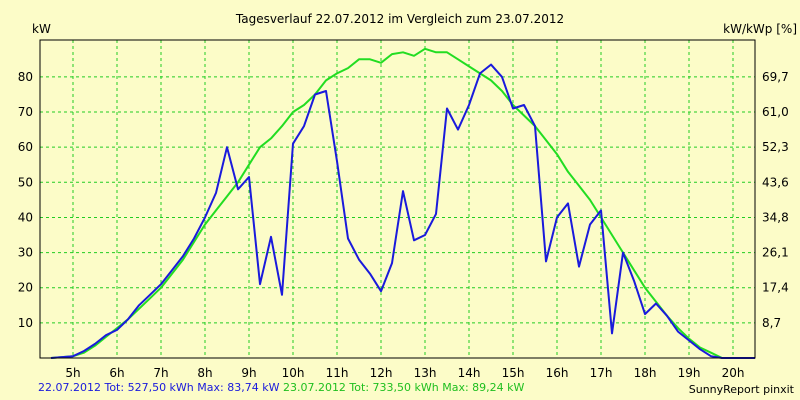 This screenshot has height=400, width=800. I want to click on x-tick-label: 14h, so click(469, 373).